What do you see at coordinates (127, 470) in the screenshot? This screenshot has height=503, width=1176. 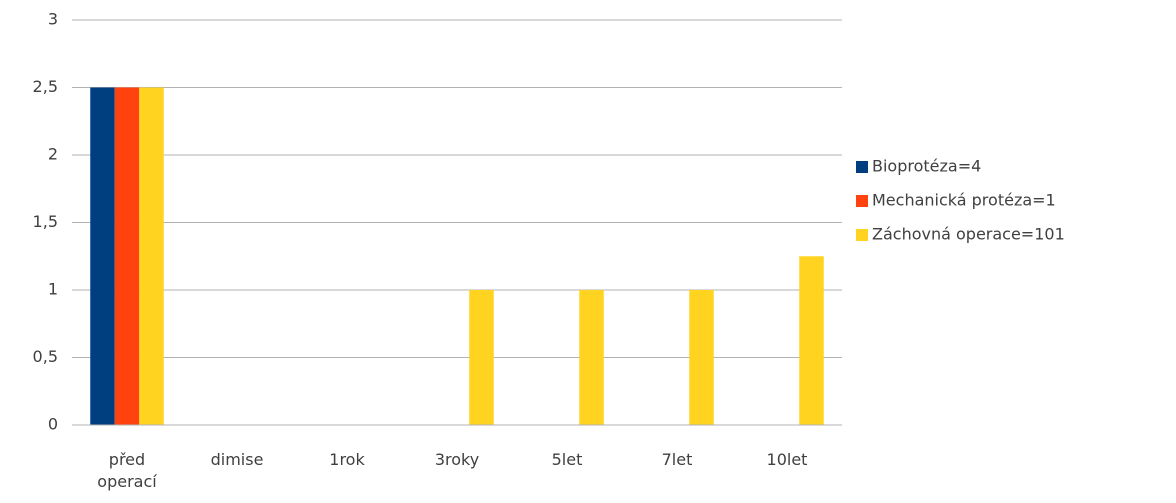 I see `x-tick-label: před operací` at bounding box center [127, 470].